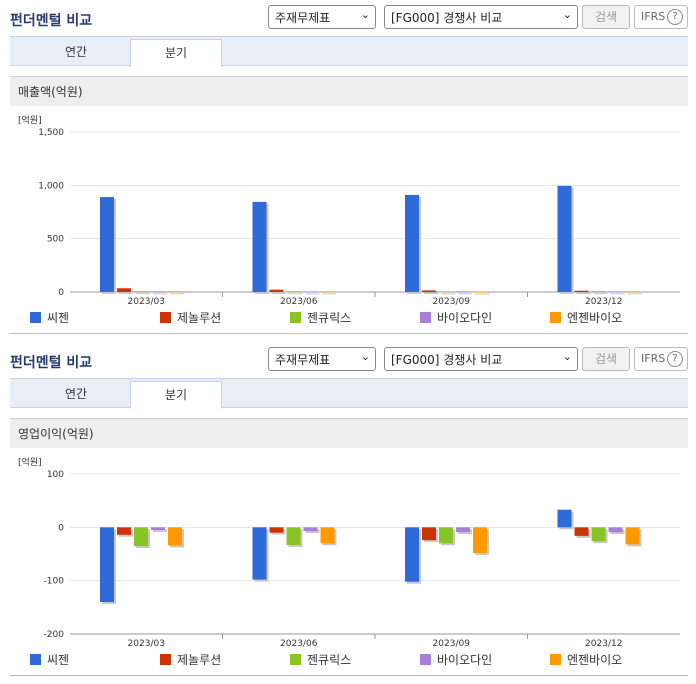 The image size is (696, 684). I want to click on y-tick-label: -200, so click(54, 635).